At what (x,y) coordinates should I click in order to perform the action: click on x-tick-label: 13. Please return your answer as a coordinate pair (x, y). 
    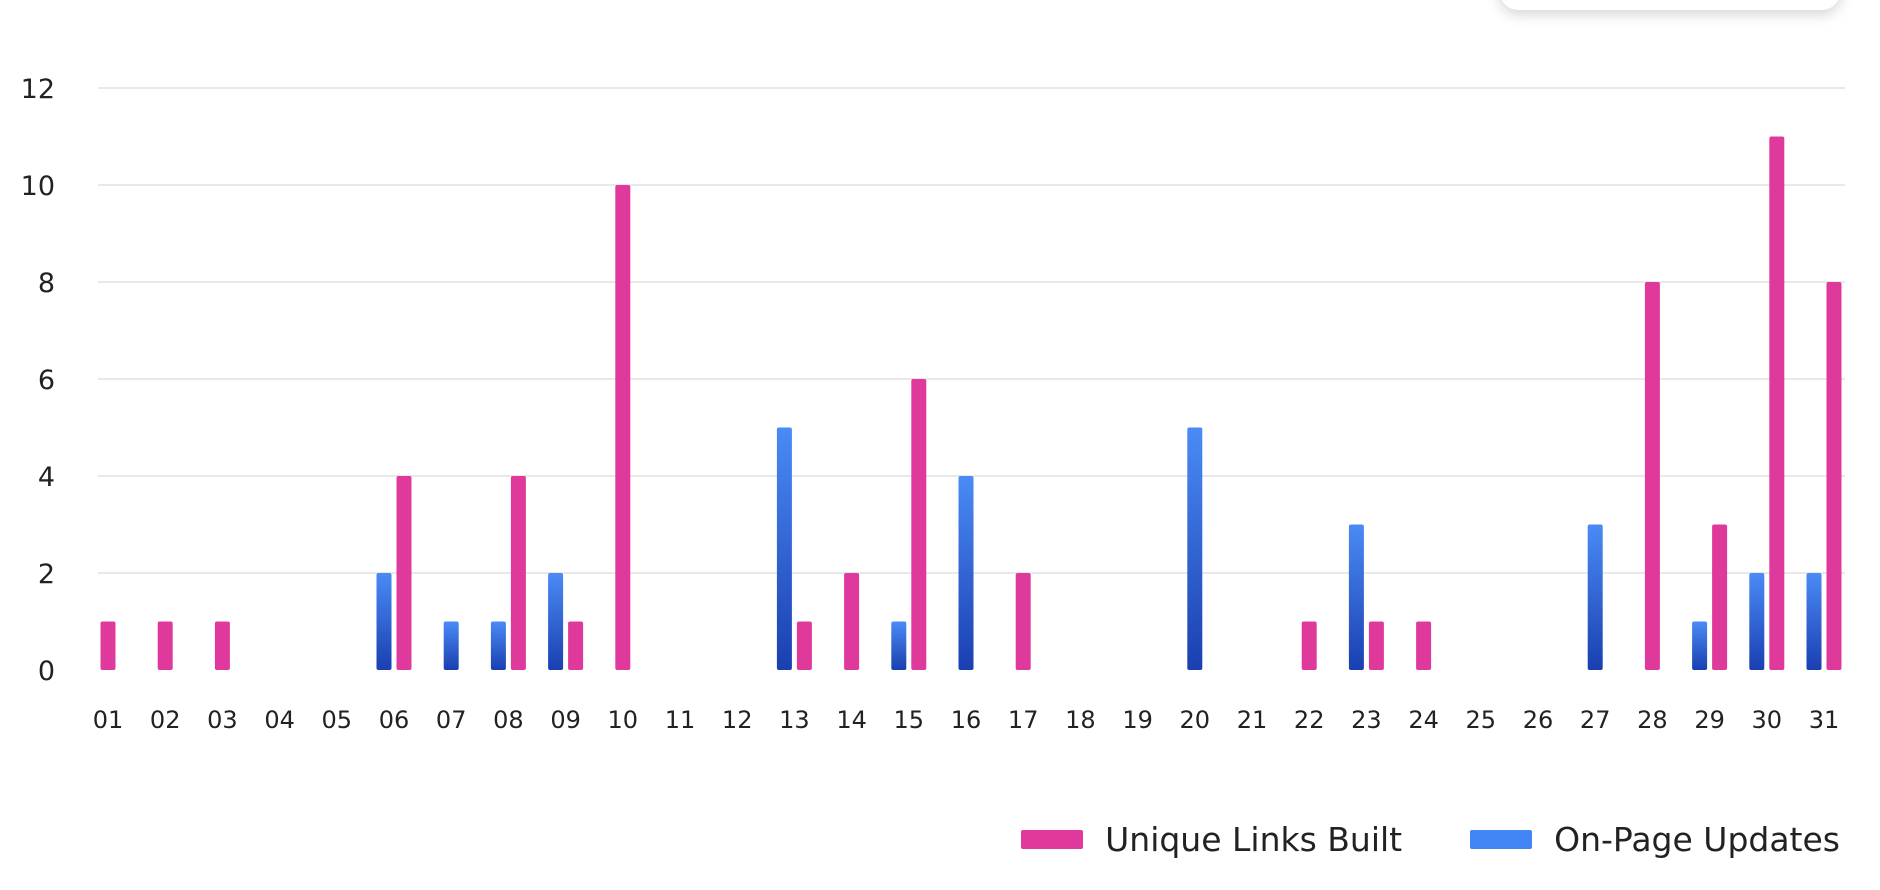
    Looking at the image, I should click on (794, 720).